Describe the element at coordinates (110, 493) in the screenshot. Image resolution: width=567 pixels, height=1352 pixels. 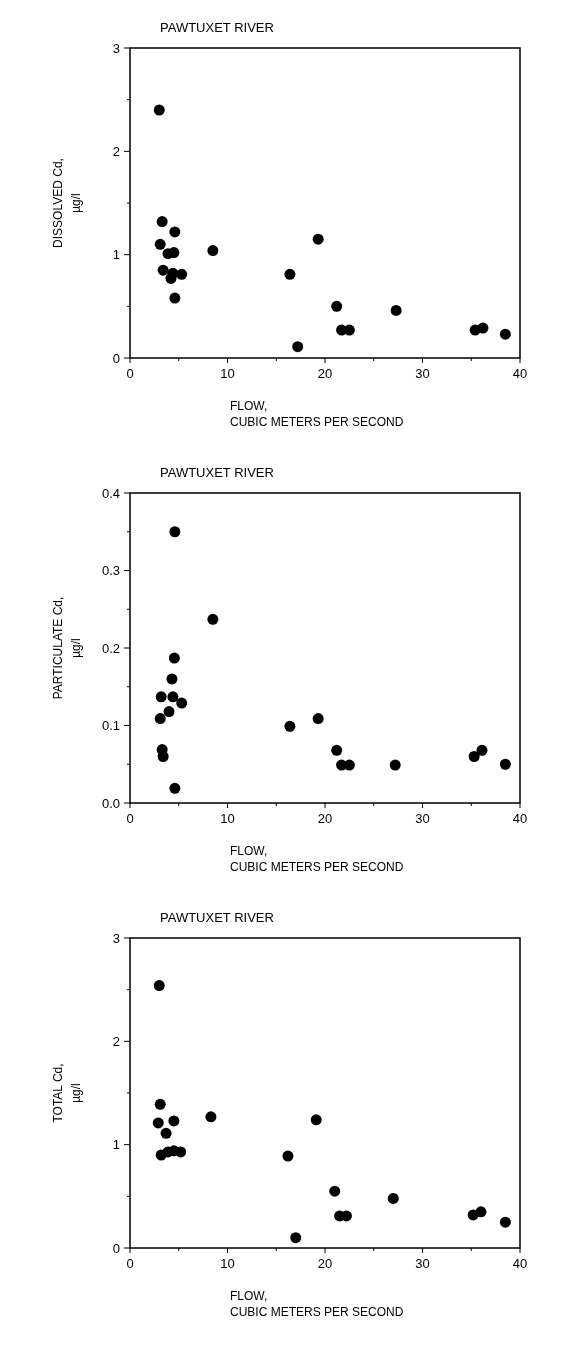
I see `y-tick-label: 0.4` at that location.